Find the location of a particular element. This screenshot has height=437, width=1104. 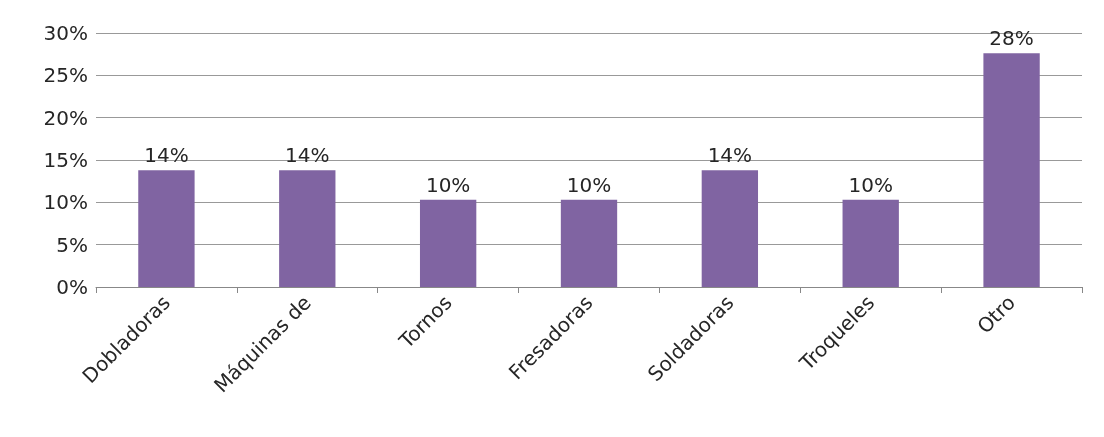

data-label: 28% is located at coordinates (1011, 38).